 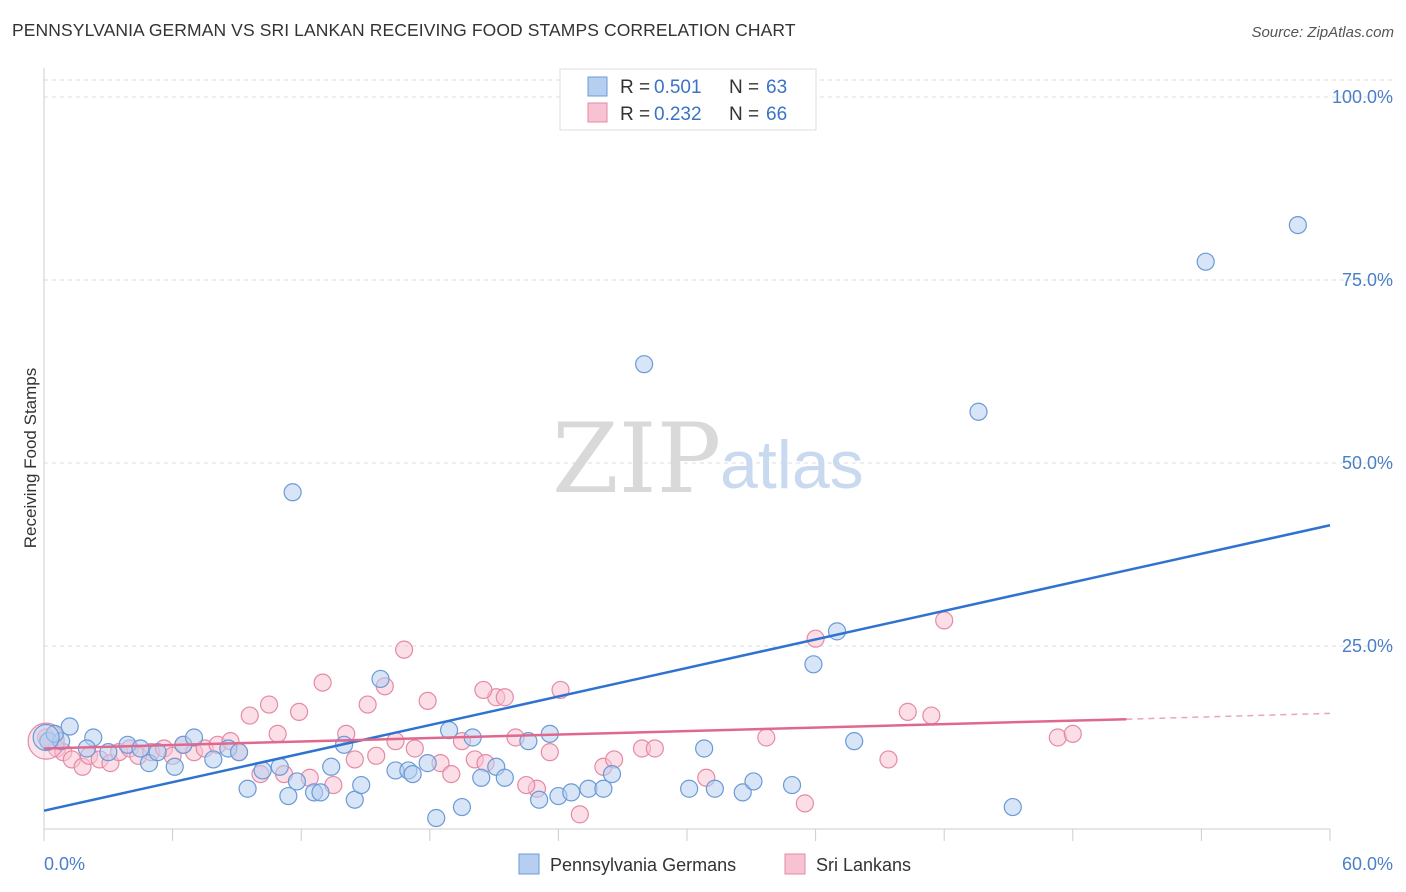 I want to click on chart-source: Source: ZipAtlas.com, so click(x=1322, y=32).